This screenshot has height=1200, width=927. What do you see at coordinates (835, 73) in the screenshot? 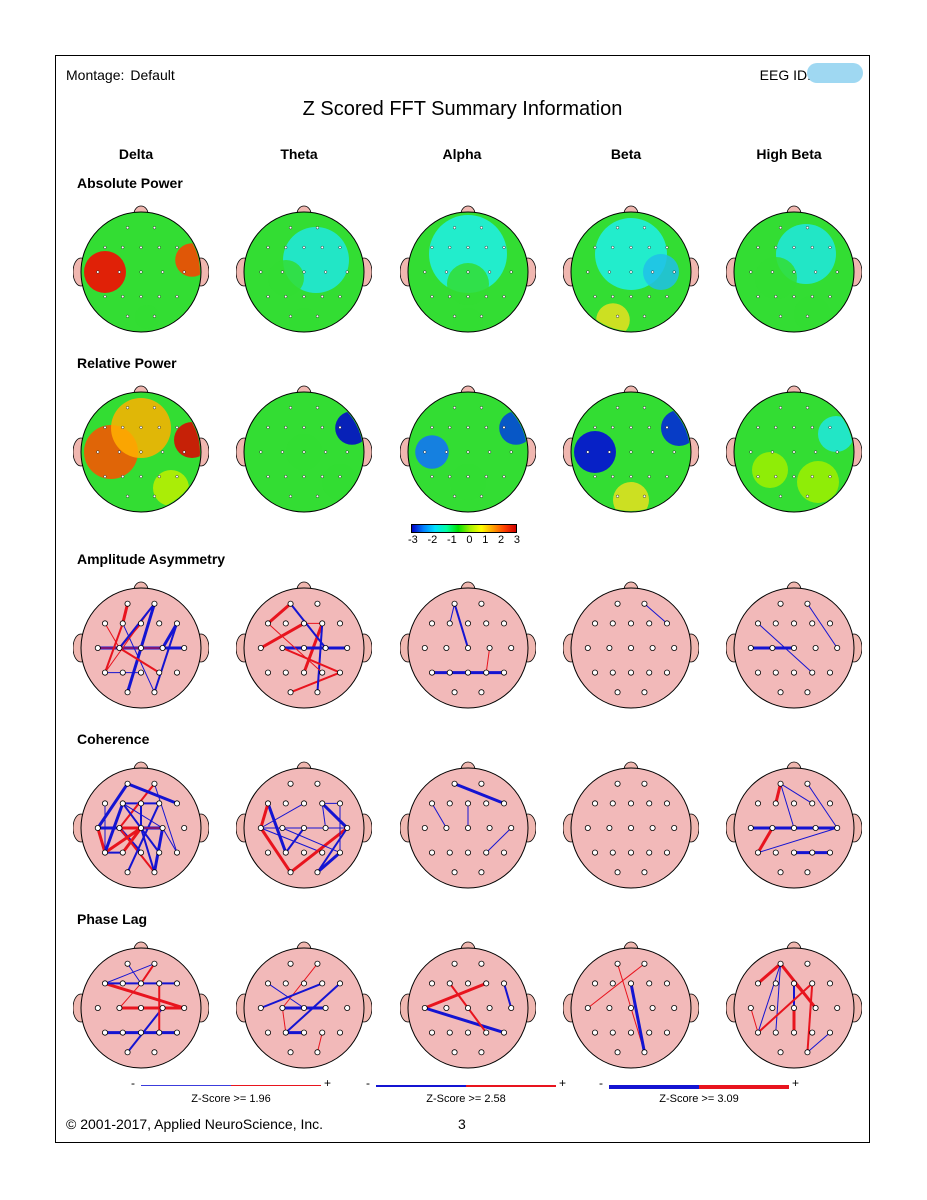
I see `redacted-id-mark` at bounding box center [835, 73].